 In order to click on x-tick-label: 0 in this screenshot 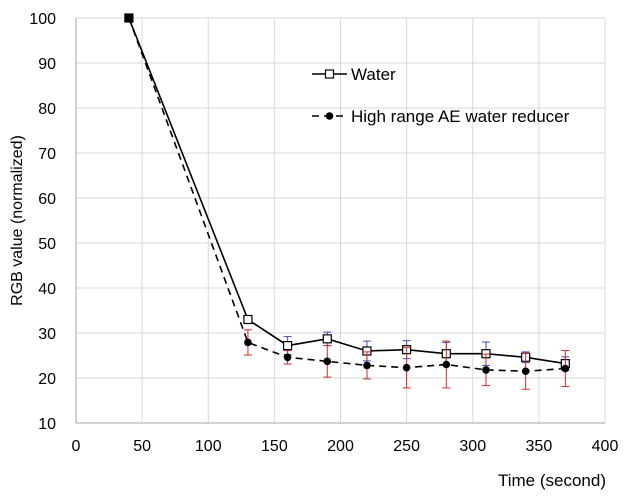, I will do `click(76, 446)`.